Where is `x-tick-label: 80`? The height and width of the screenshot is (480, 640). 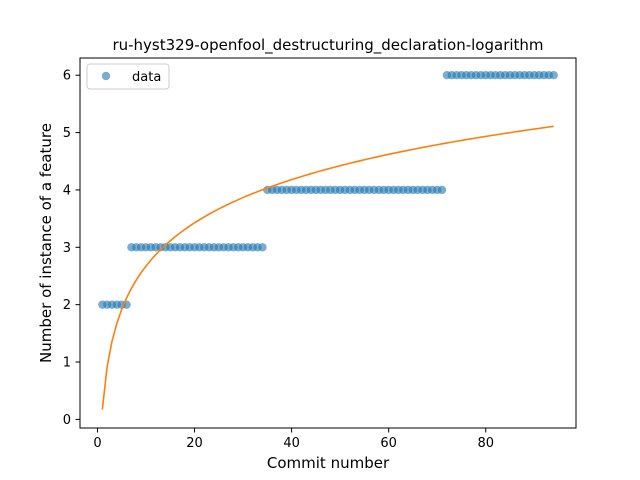
x-tick-label: 80 is located at coordinates (485, 443).